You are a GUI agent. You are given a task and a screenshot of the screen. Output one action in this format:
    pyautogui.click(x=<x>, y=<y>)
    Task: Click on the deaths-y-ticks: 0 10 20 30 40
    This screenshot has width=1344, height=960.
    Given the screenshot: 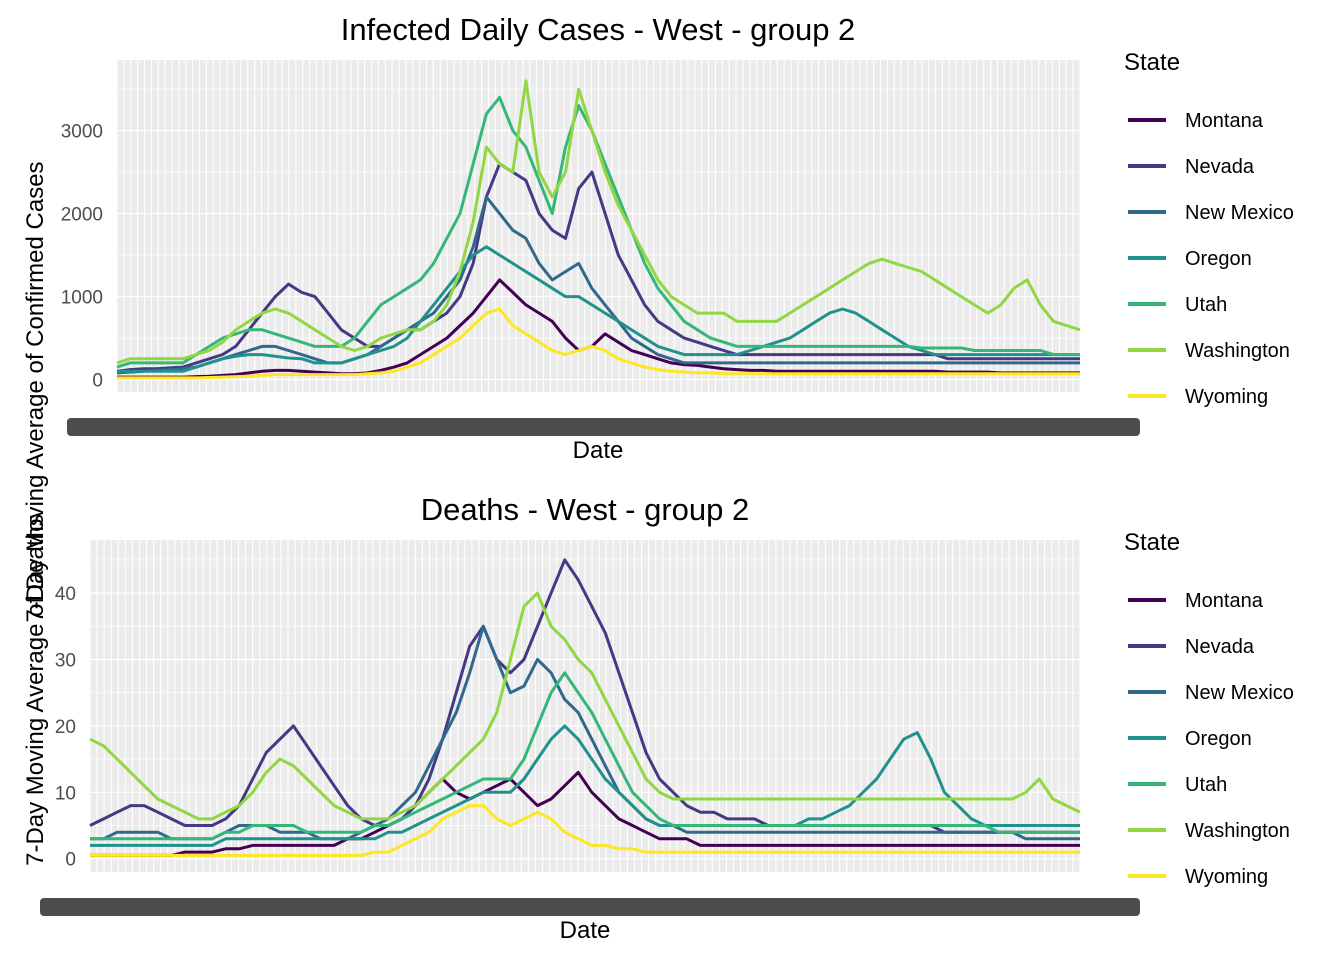 What is the action you would take?
    pyautogui.click(x=65, y=727)
    